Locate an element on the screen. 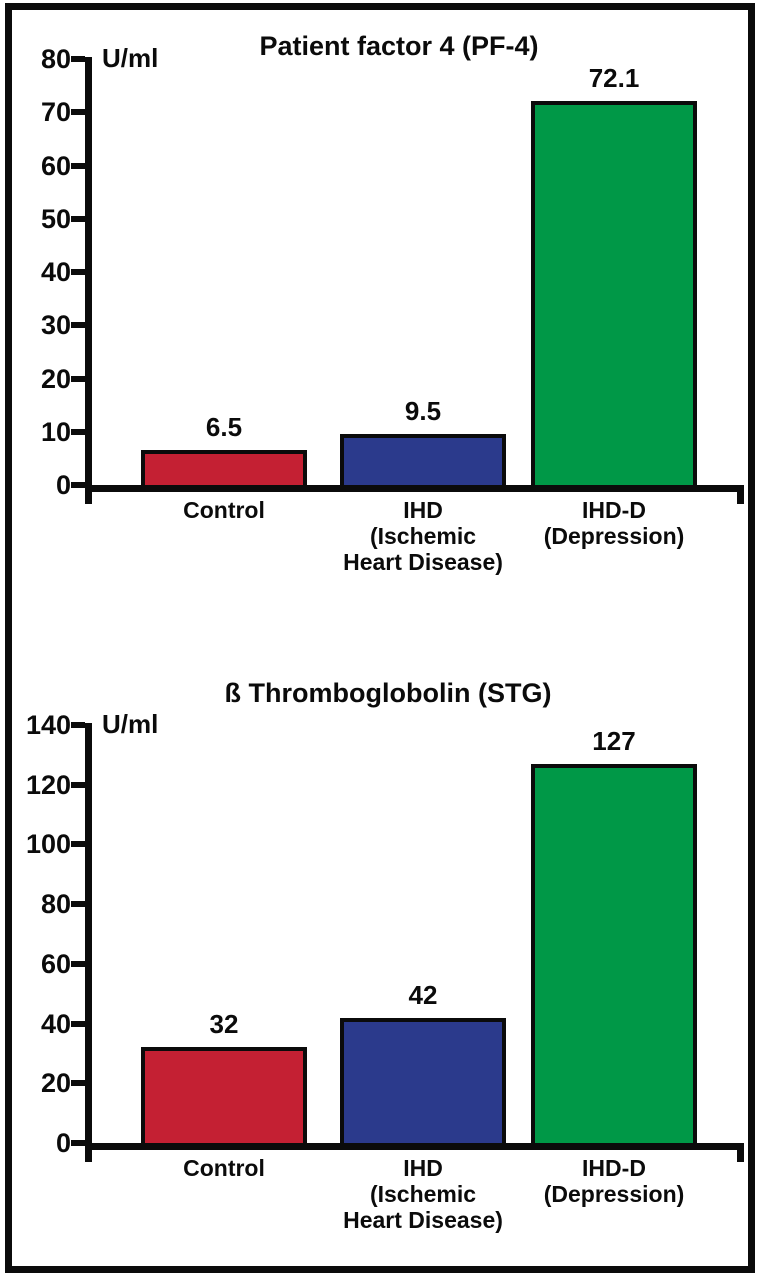  bar-value-label: 32 is located at coordinates (224, 1024).